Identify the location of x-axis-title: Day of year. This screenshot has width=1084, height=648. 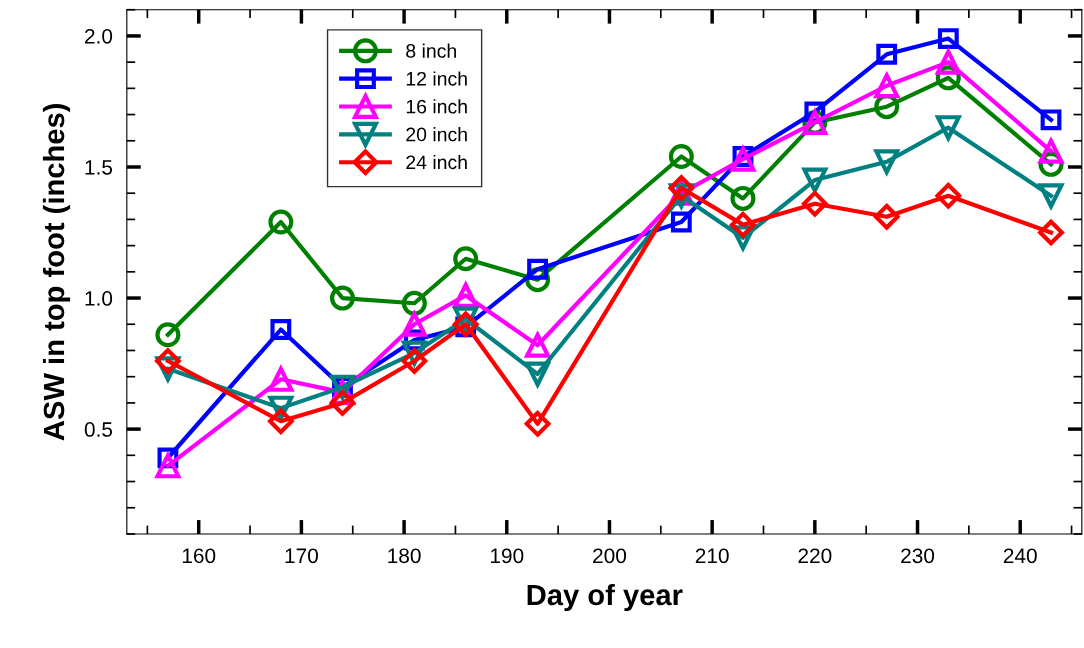
(605, 597).